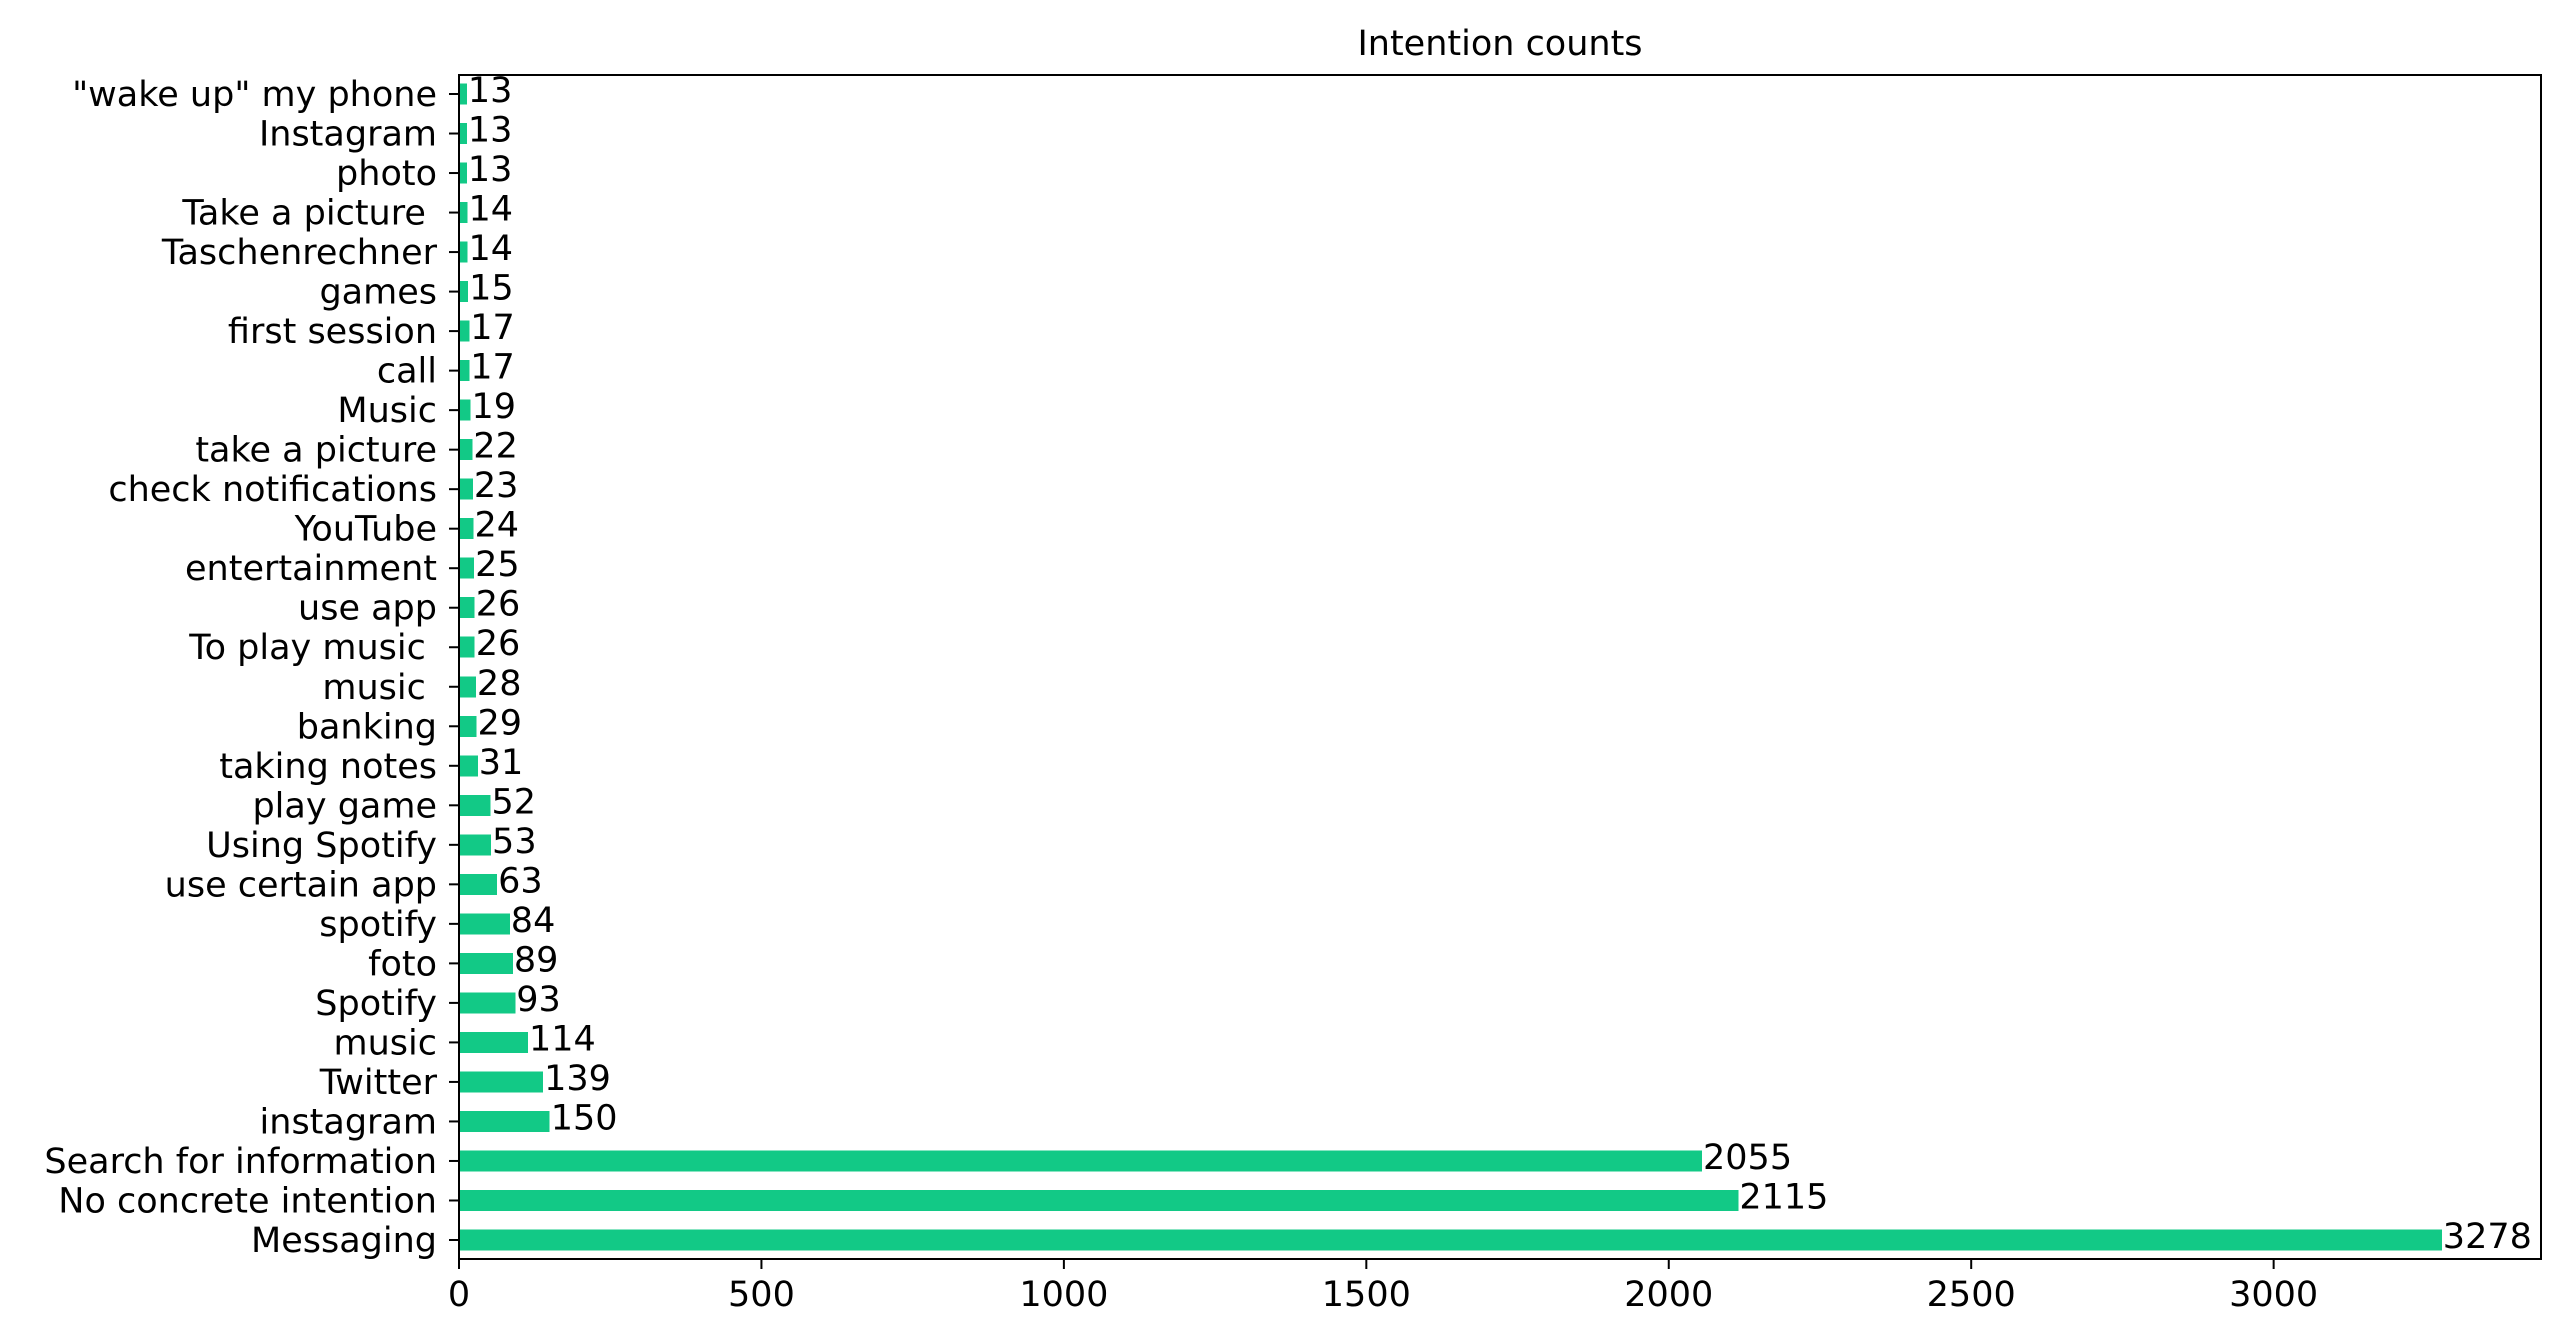 The height and width of the screenshot is (1343, 2560). I want to click on x-tick-label: 1000, so click(1063, 1295).